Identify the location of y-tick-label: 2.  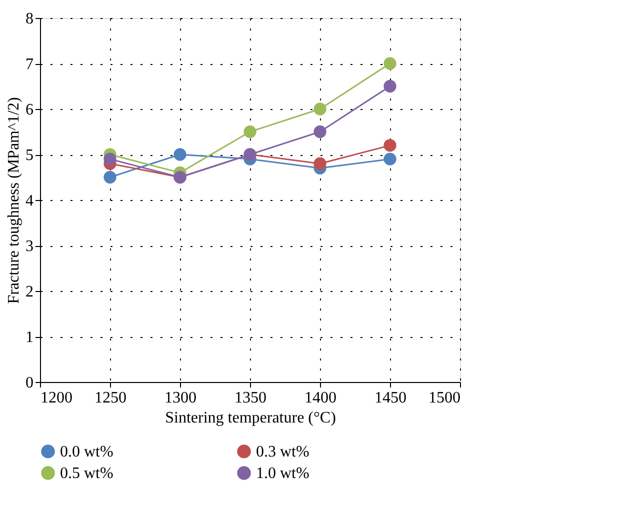
(30, 292).